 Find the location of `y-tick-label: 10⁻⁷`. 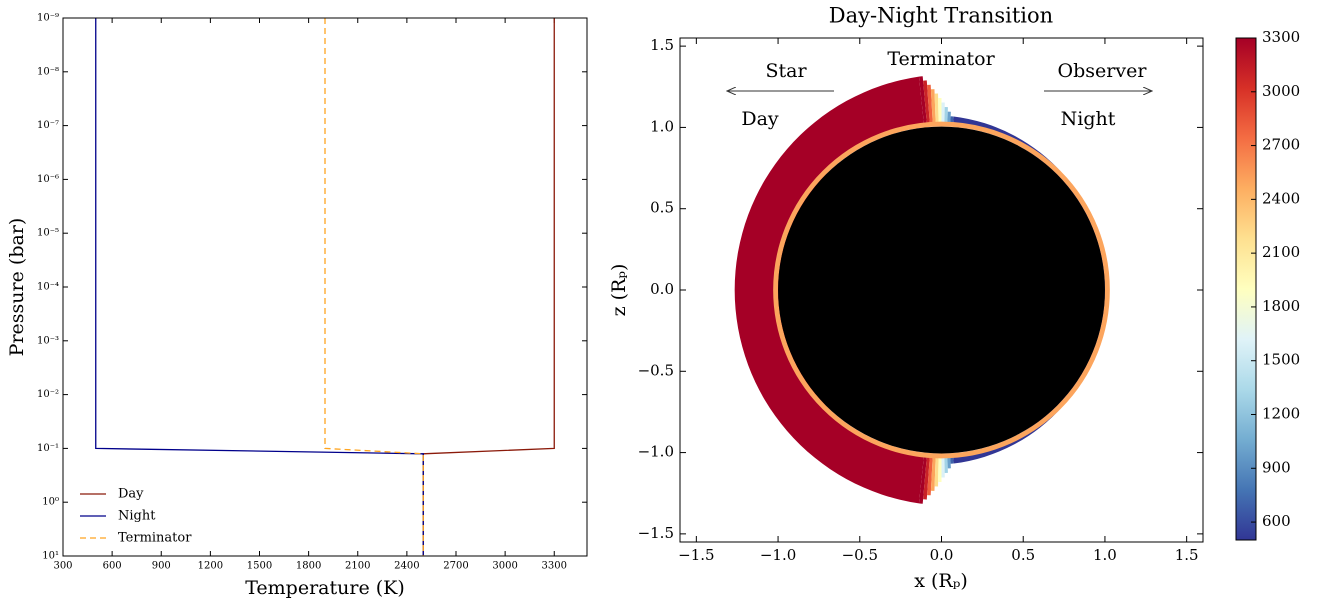

y-tick-label: 10⁻⁷ is located at coordinates (48, 125).